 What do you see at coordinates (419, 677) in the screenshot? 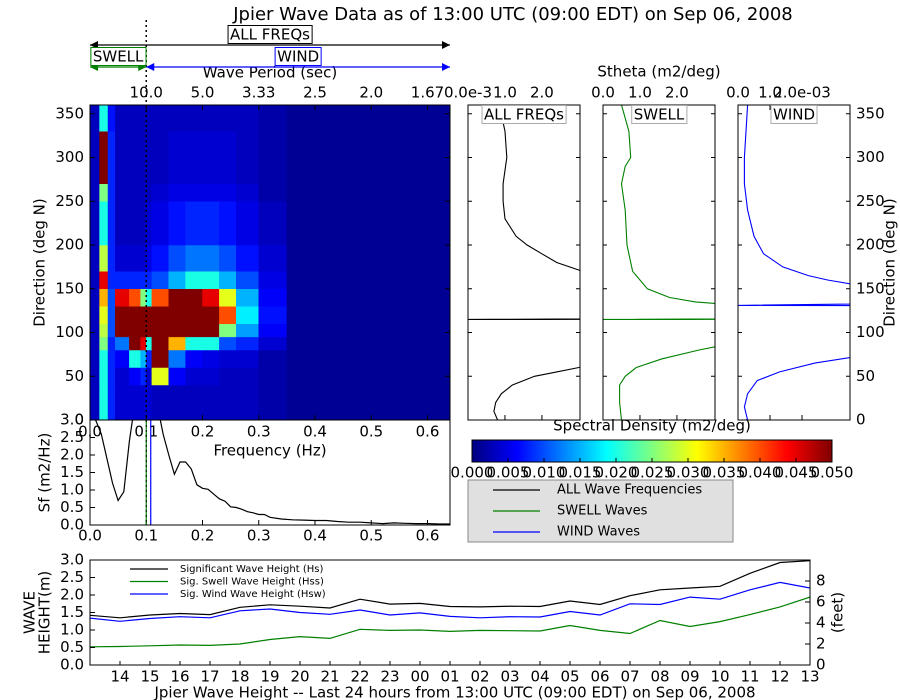
I see `x-tick-label: 00` at bounding box center [419, 677].